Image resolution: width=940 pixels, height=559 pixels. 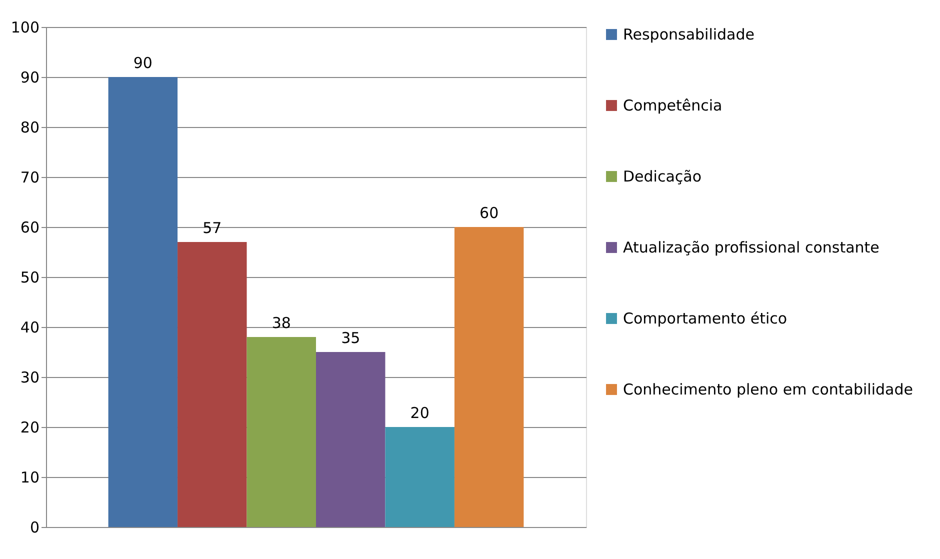 What do you see at coordinates (30, 177) in the screenshot?
I see `y-tick-label: 70` at bounding box center [30, 177].